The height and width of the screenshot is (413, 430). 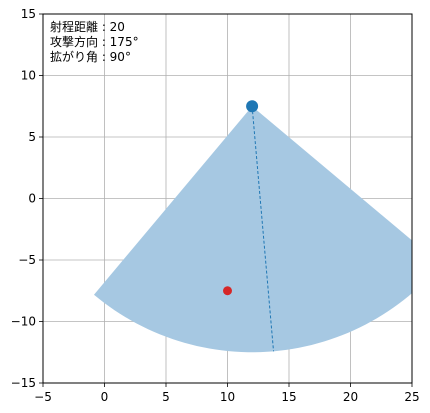 I want to click on info-direction: 攻撃方向 : 175°, so click(x=94, y=41).